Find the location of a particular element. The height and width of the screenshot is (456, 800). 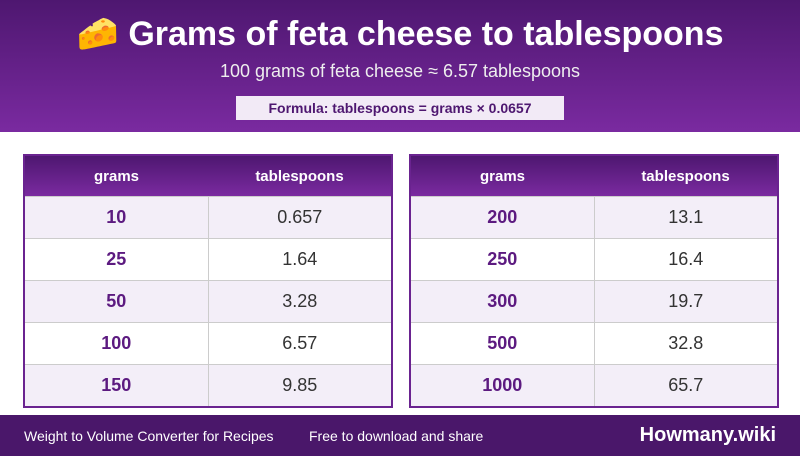

row: 250 16.4 is located at coordinates (594, 259).